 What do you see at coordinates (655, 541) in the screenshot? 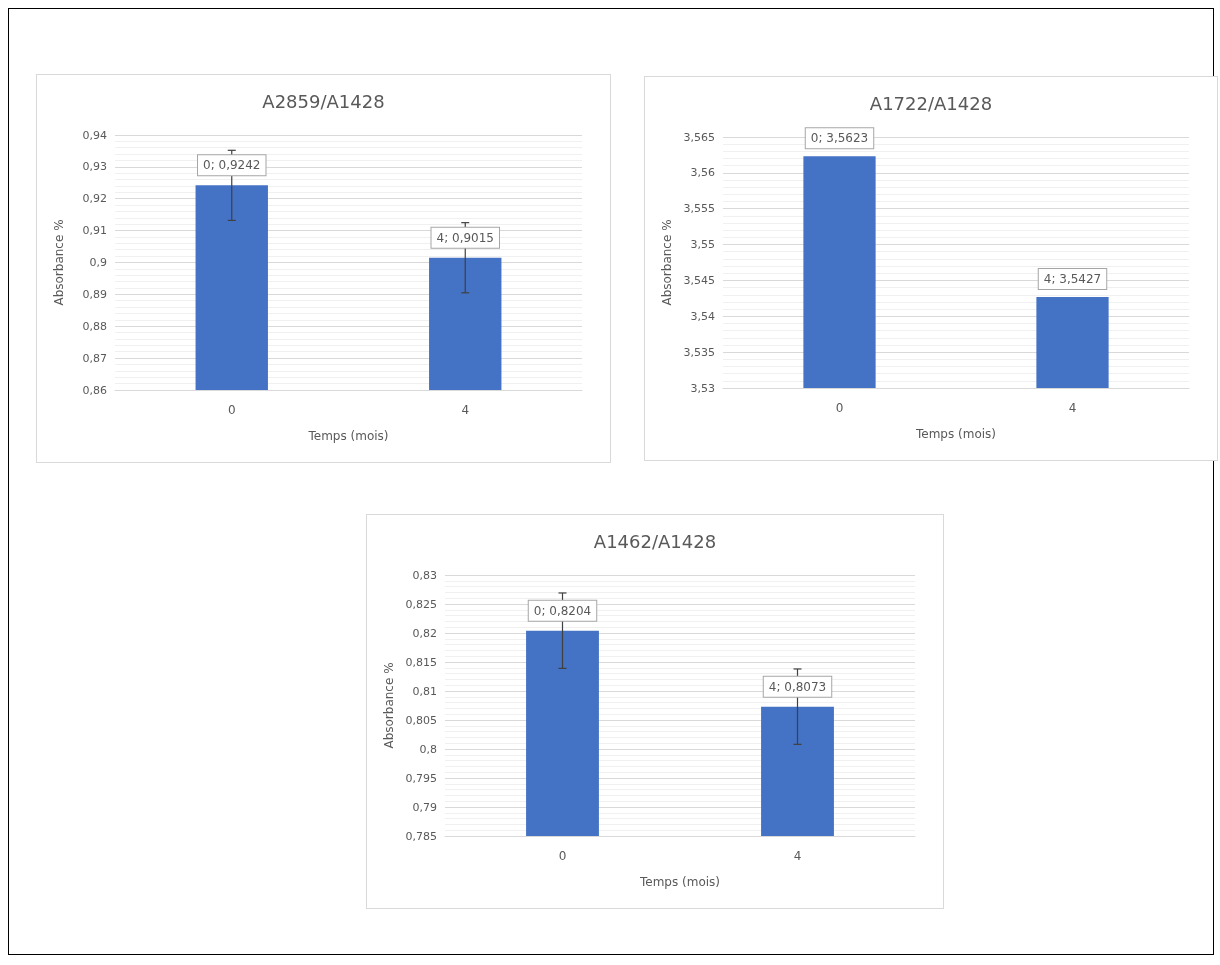
I see `chart-title: A1462/A1428` at bounding box center [655, 541].